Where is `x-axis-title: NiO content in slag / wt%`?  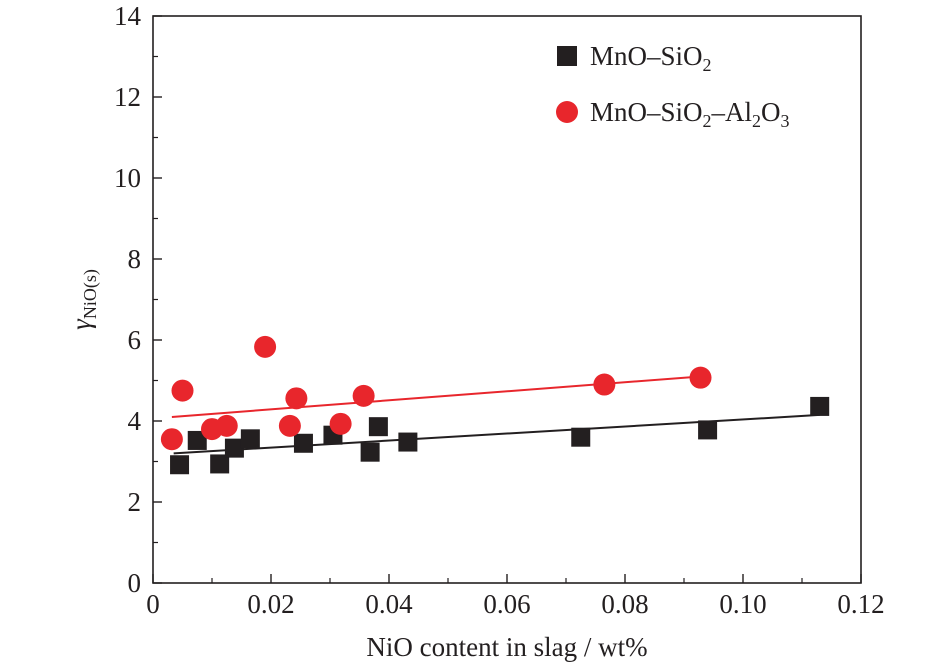
x-axis-title: NiO content in slag / wt% is located at coordinates (506, 647).